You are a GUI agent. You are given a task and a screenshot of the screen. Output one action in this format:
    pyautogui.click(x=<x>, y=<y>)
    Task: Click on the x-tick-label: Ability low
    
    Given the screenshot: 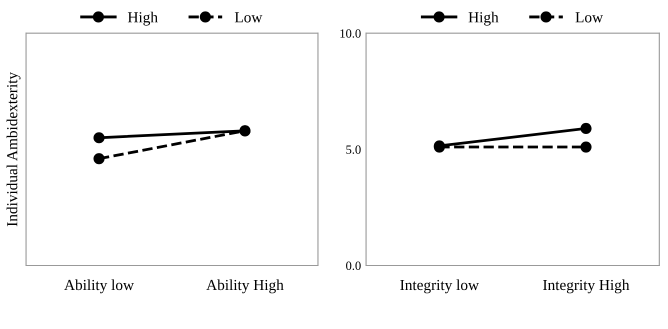 What is the action you would take?
    pyautogui.click(x=99, y=286)
    